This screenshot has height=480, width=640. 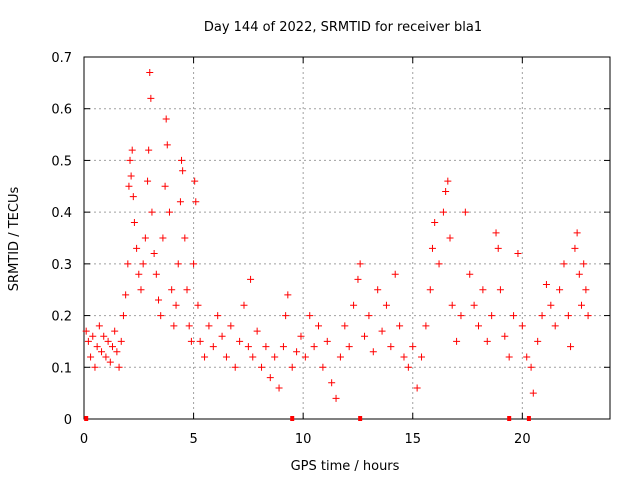 What do you see at coordinates (61, 58) in the screenshot?
I see `y-tick-label: 0.7` at bounding box center [61, 58].